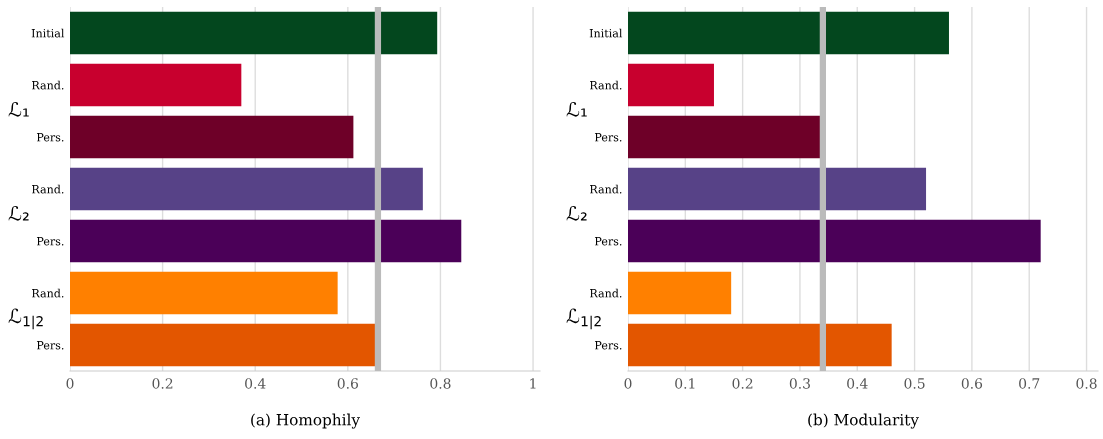  What do you see at coordinates (1029, 383) in the screenshot?
I see `x-tick-label: 0.7` at bounding box center [1029, 383].